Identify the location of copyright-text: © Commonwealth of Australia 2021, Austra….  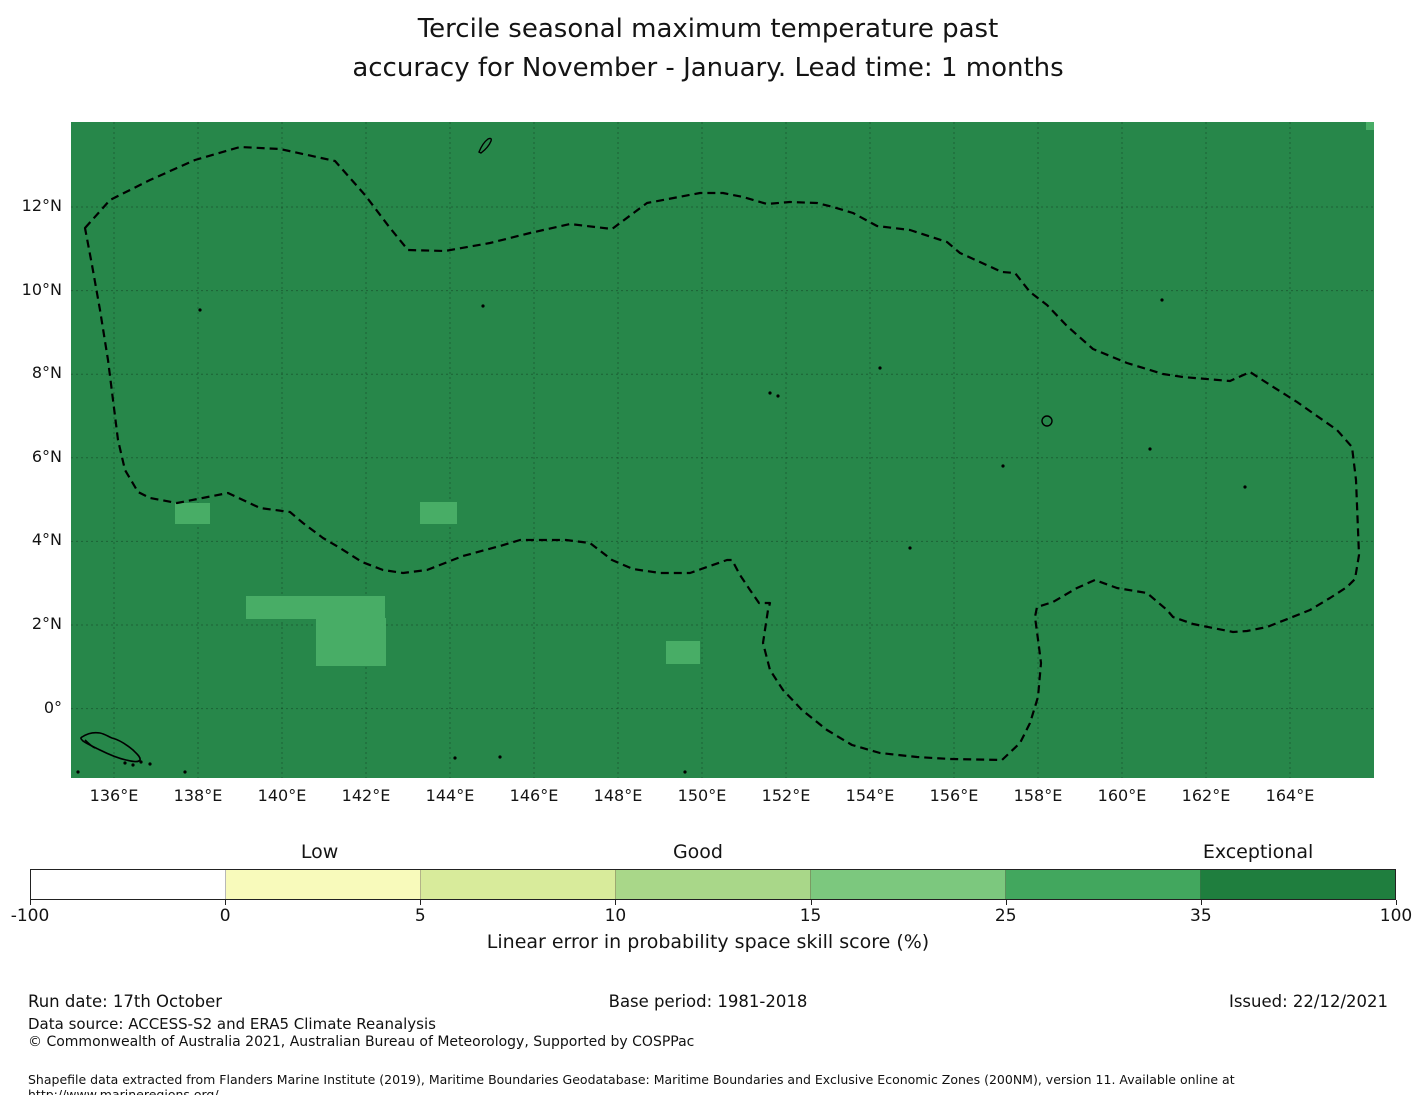
(361, 1042).